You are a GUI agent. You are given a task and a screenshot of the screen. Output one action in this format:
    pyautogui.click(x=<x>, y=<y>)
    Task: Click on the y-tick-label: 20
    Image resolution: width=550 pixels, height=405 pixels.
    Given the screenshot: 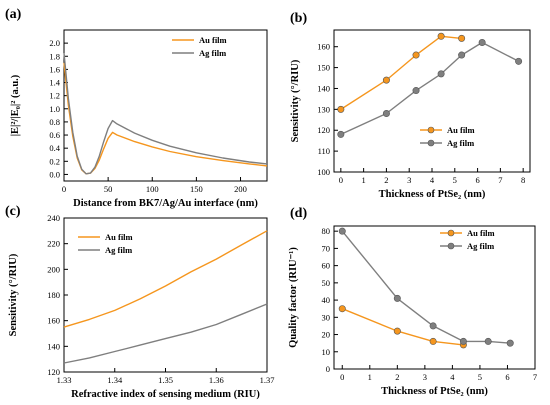 What is the action you would take?
    pyautogui.click(x=326, y=335)
    